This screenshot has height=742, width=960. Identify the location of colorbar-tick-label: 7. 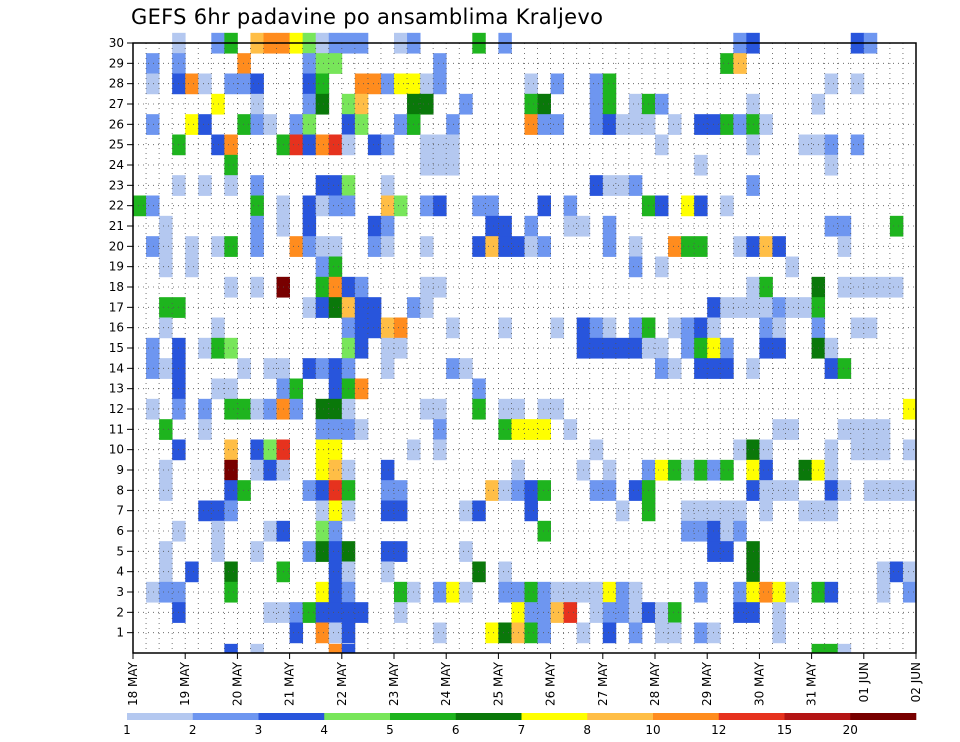
(522, 730).